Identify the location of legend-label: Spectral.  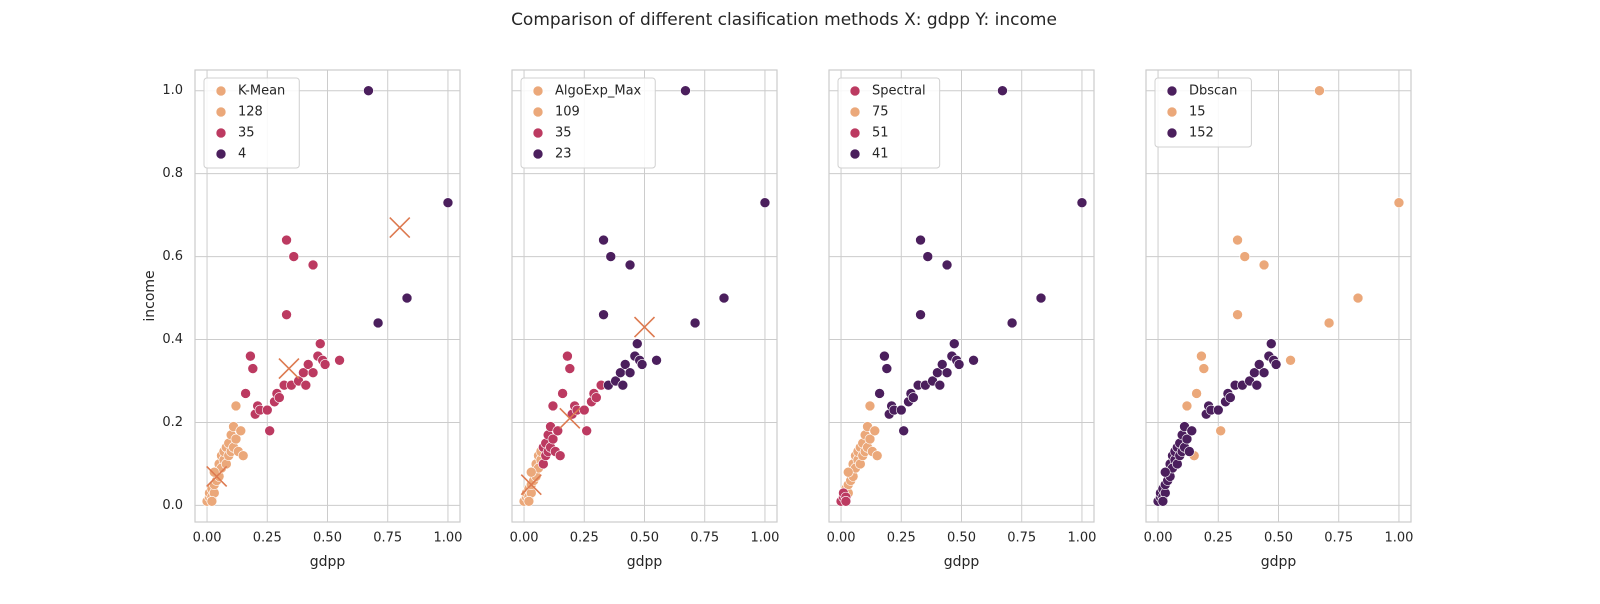
(899, 91).